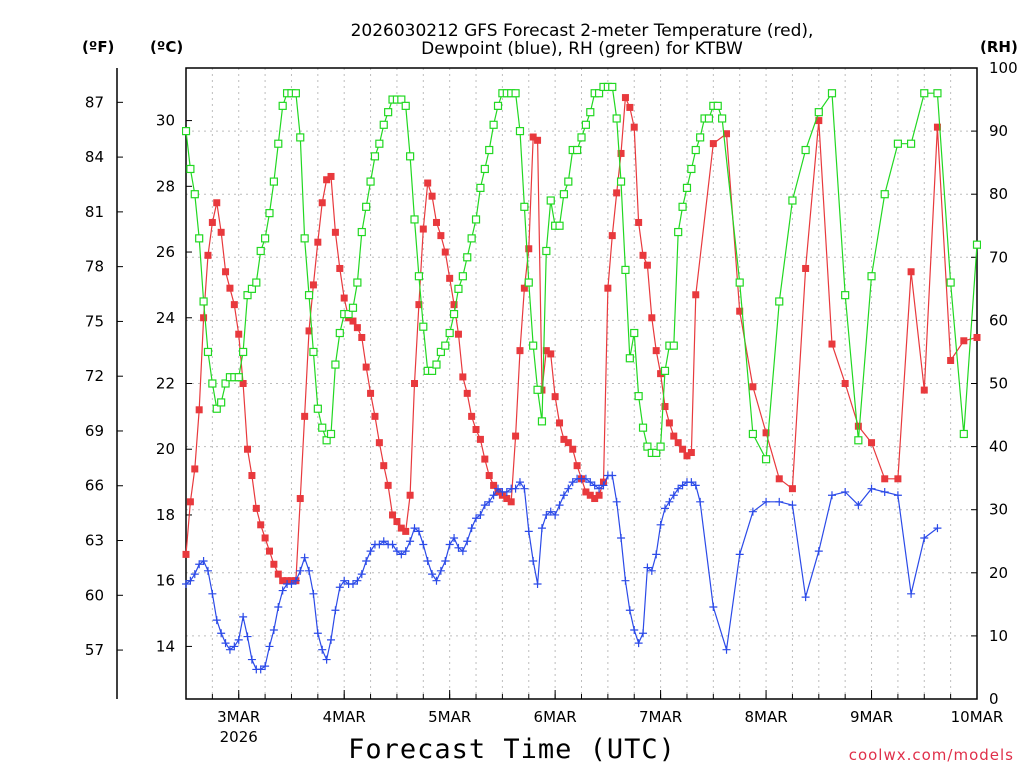 The width and height of the screenshot is (1024, 768). I want to click on x-tick-label: 7MAR, so click(660, 717).